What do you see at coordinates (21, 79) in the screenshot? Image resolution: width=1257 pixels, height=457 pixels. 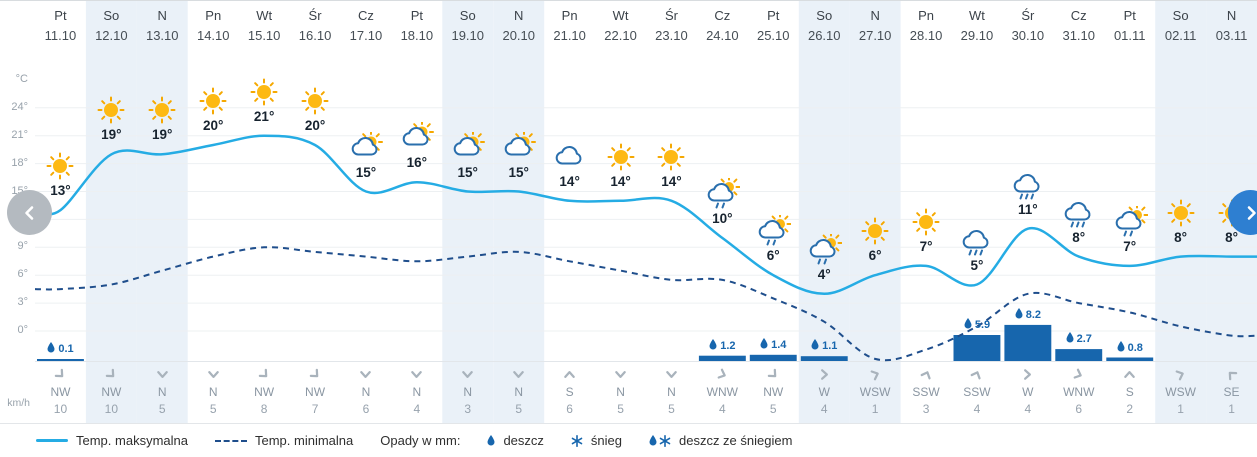 I see `temp-axis-unit: °C` at bounding box center [21, 79].